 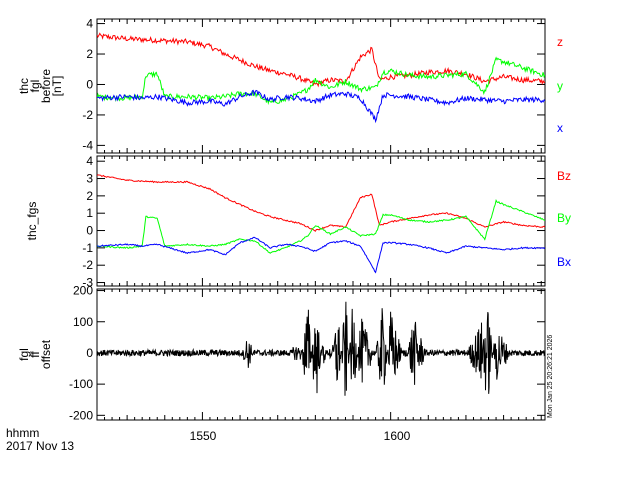 I want to click on y-tick-label: 200, so click(x=83, y=291).